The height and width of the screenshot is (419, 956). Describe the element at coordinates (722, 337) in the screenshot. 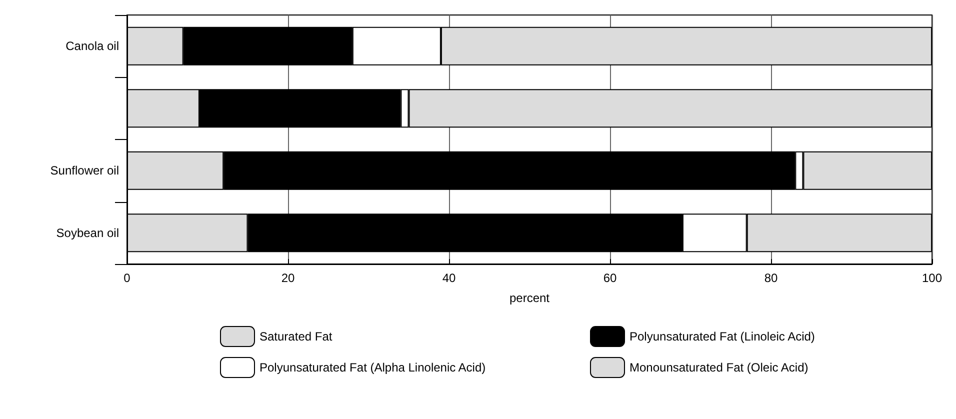

I see `legend-label: Polyunsaturated Fat (Linoleic Acid)` at that location.